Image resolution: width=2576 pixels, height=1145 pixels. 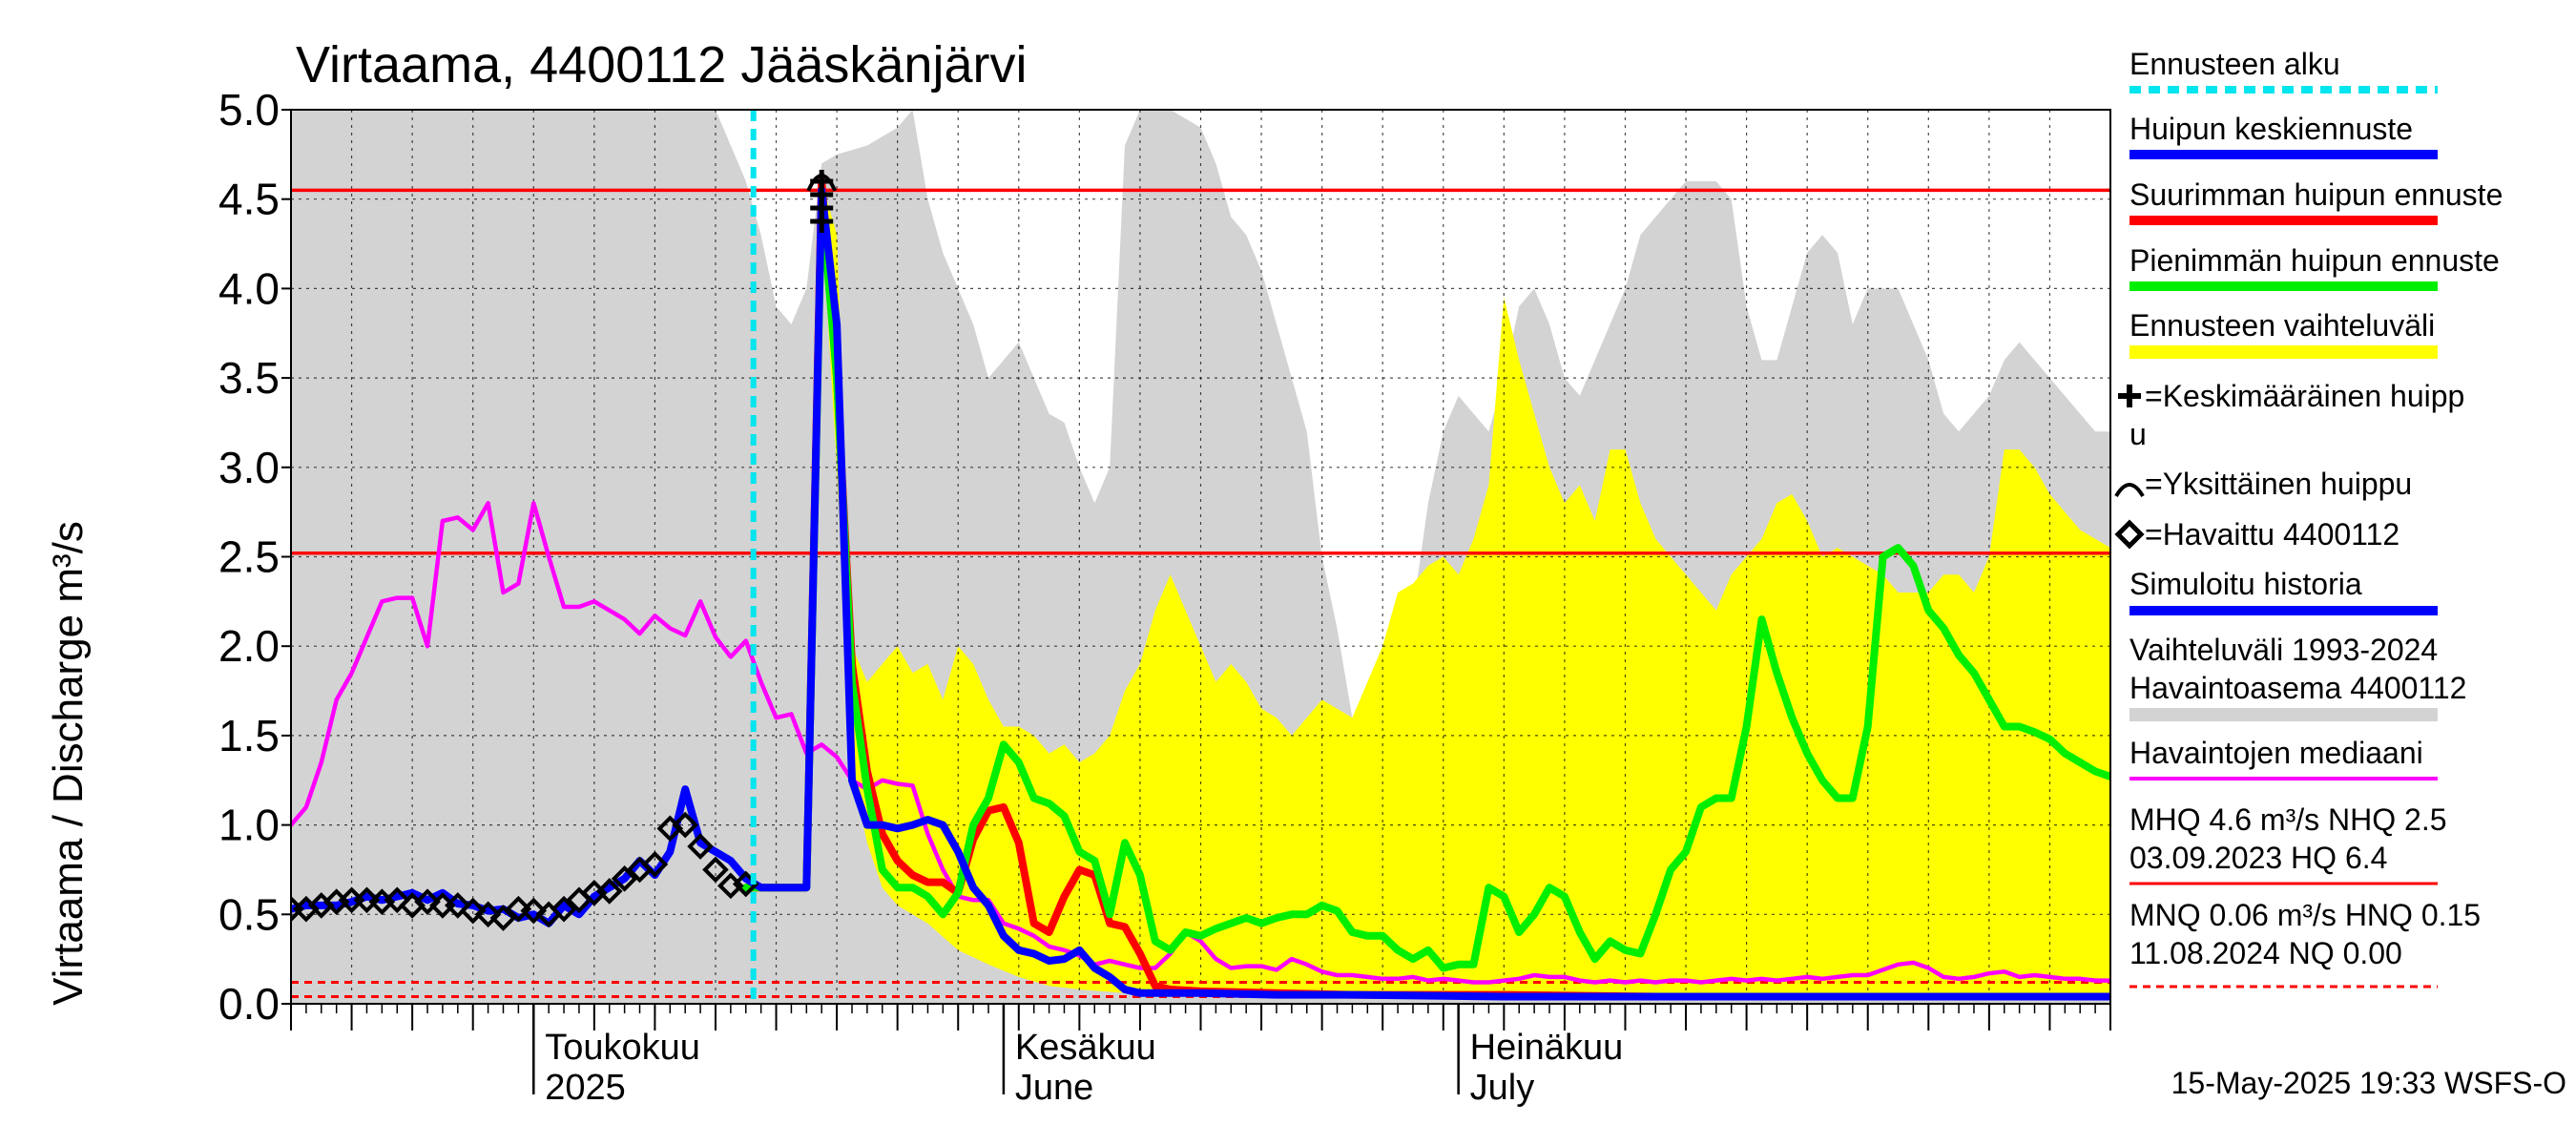 I want to click on legend-mean-peak-label: Huipun keskiennuste, so click(x=2271, y=129).